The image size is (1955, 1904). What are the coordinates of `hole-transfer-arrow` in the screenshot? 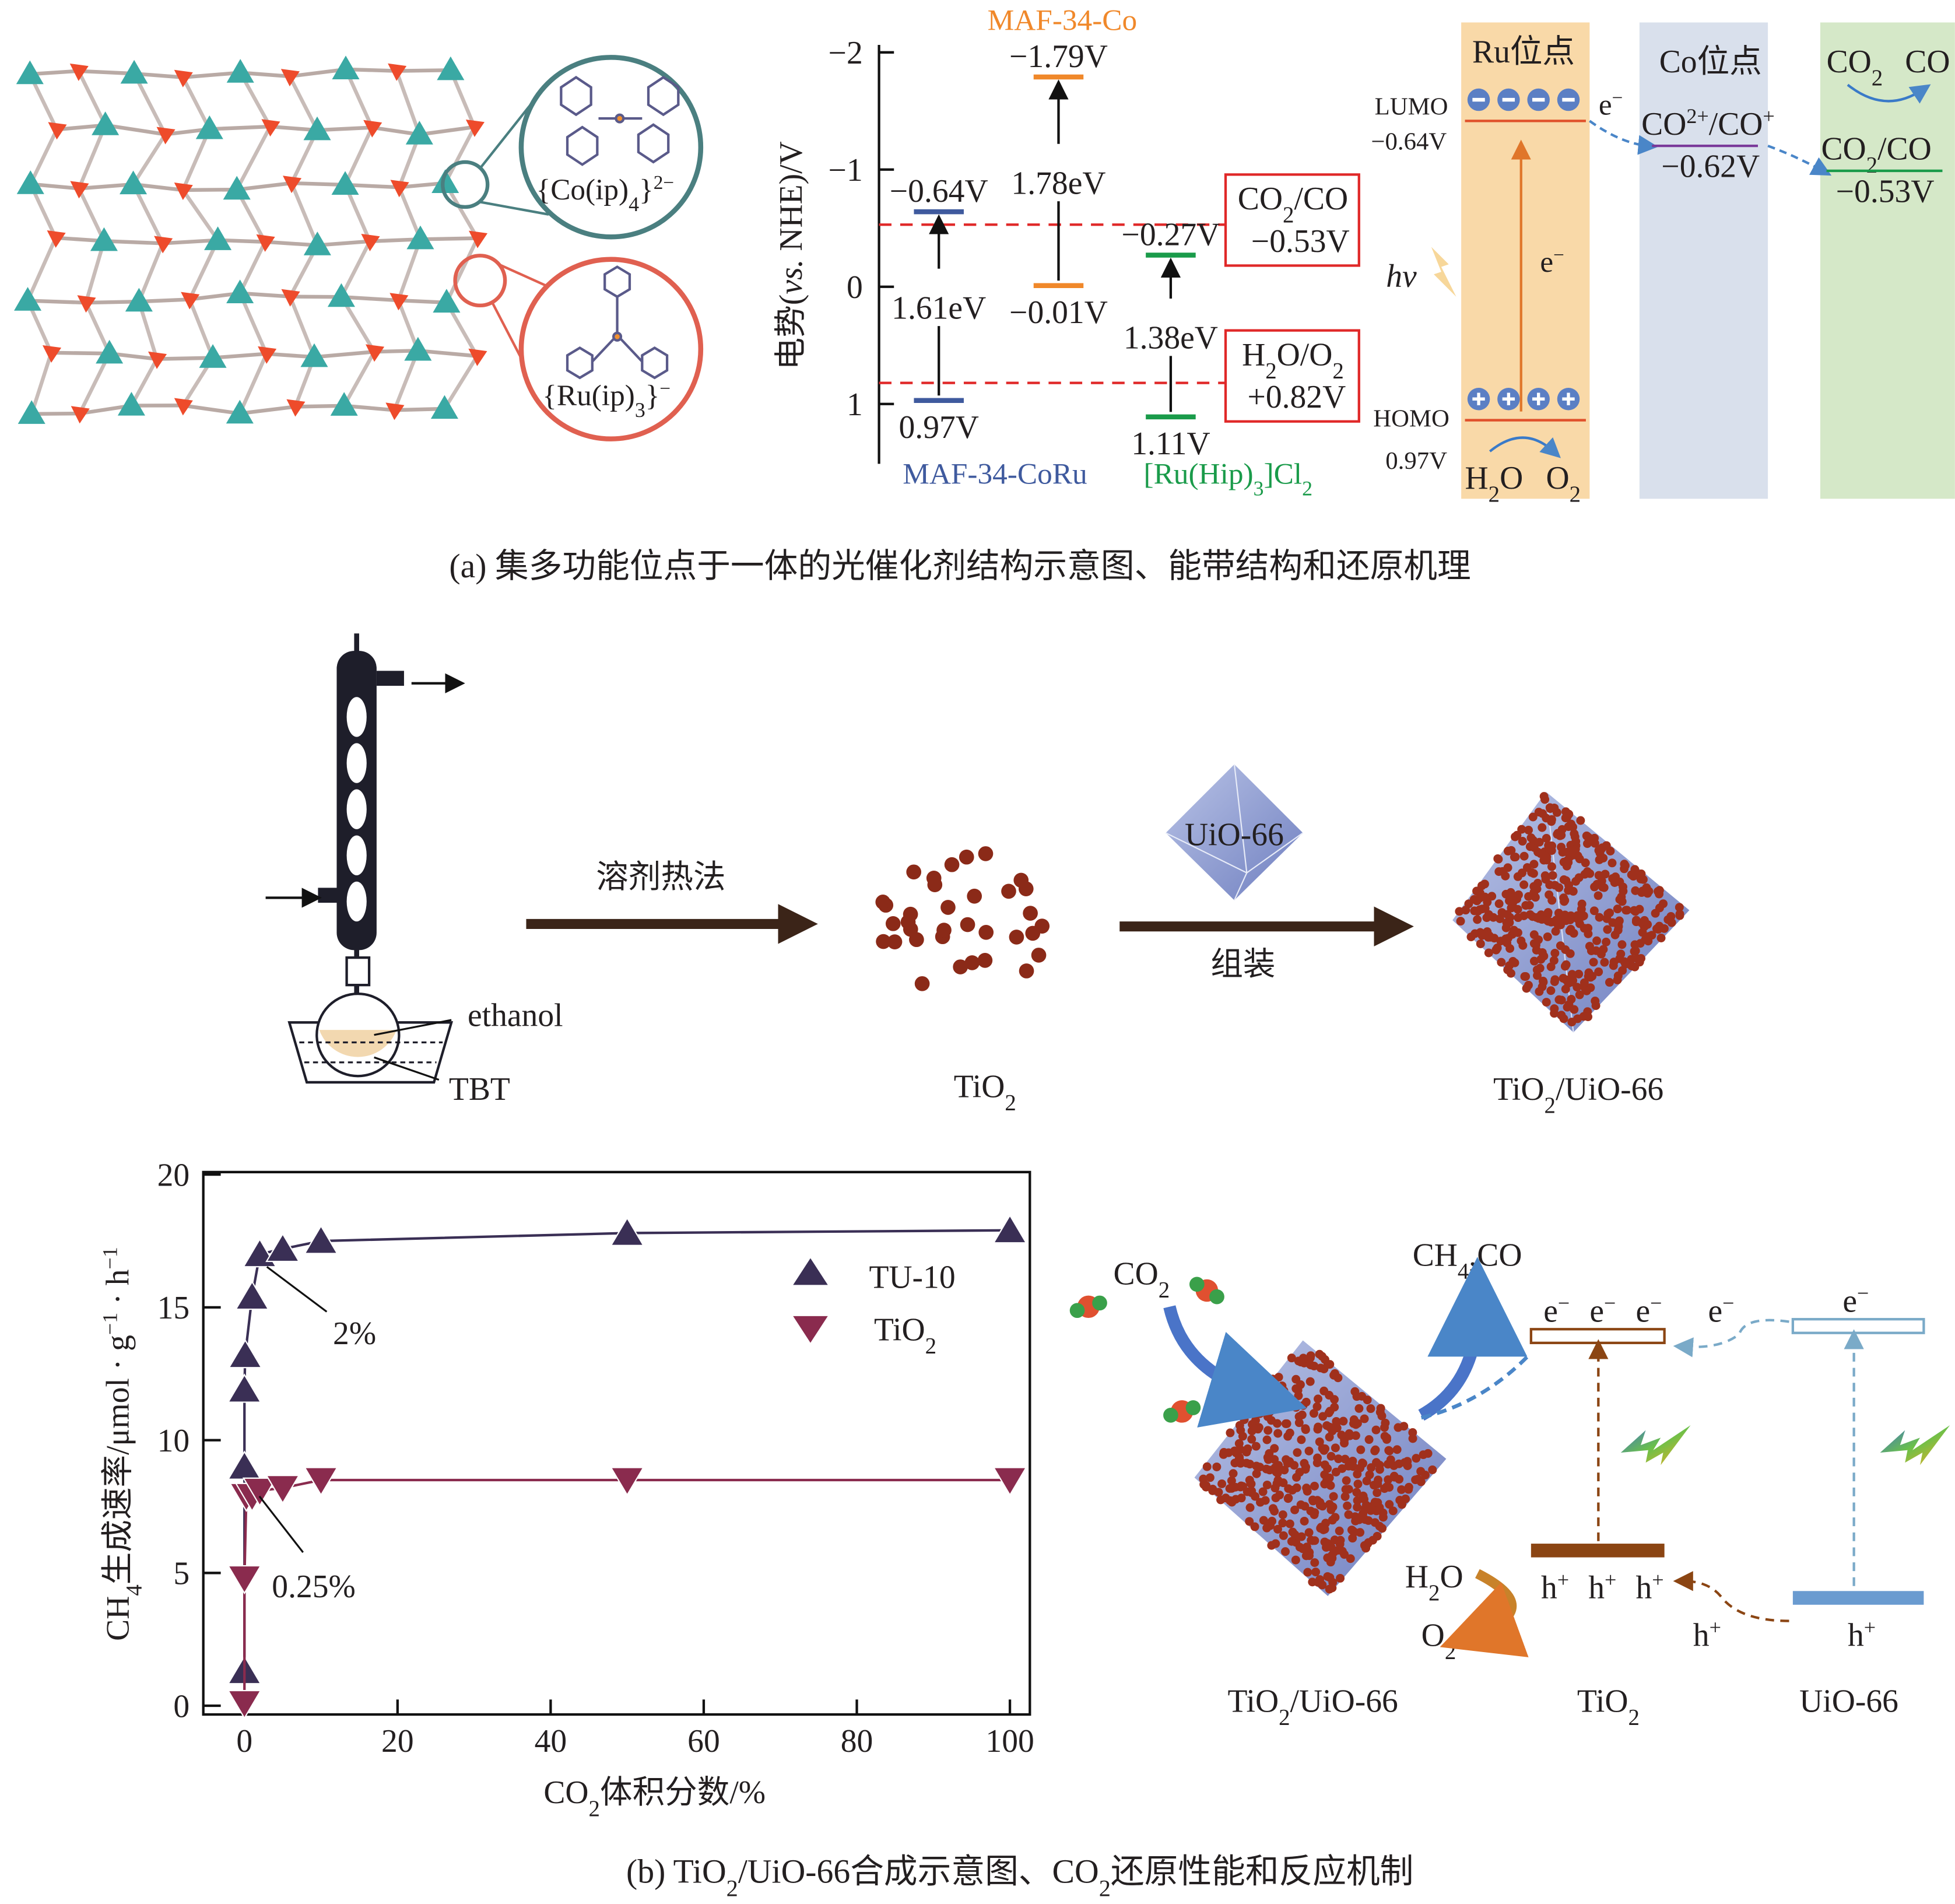 It's located at (1731, 1596).